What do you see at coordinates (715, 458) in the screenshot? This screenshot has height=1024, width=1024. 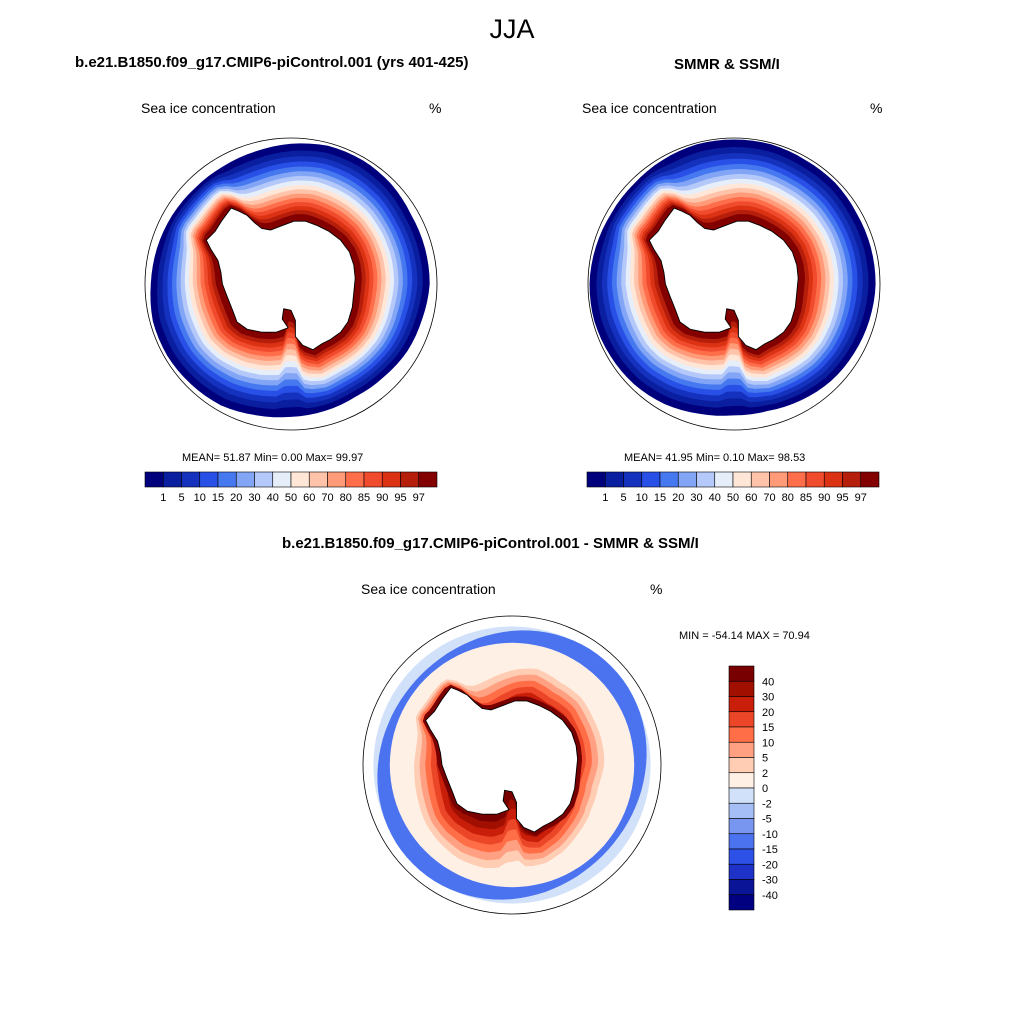 I see `obs-stats: MEAN= 41.95 Min= 0.10 Max= 98.53` at bounding box center [715, 458].